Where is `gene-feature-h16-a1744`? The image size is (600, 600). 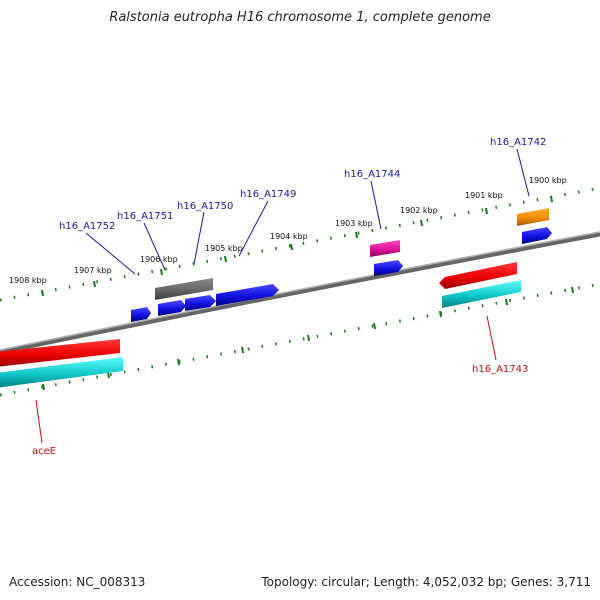 gene-feature-h16-a1744 is located at coordinates (385, 248).